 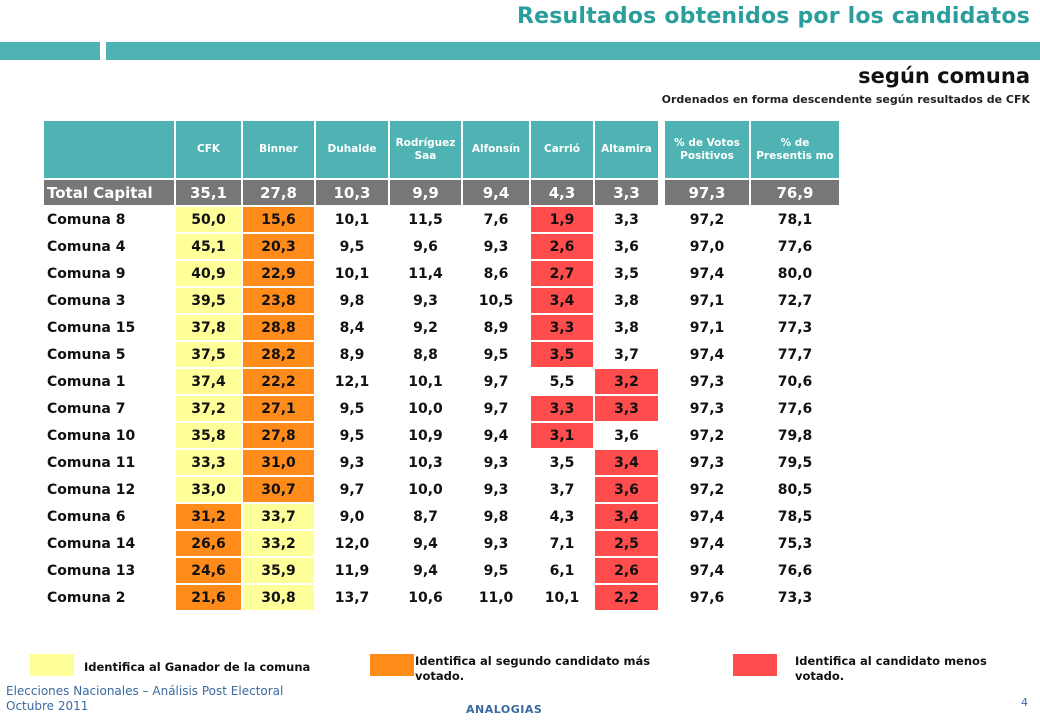 What do you see at coordinates (86, 354) in the screenshot?
I see `row-label: Comuna 5` at bounding box center [86, 354].